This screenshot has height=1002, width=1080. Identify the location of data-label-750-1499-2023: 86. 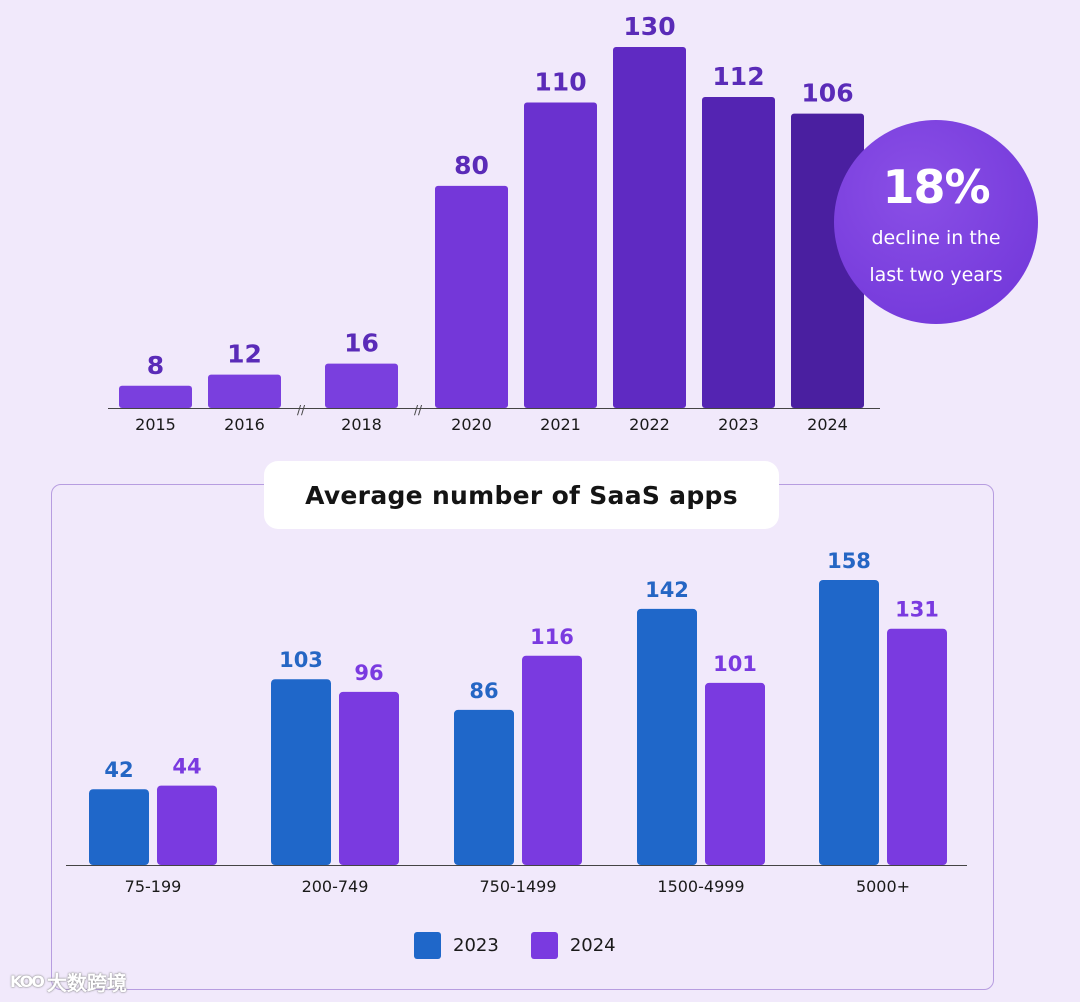
(483, 691).